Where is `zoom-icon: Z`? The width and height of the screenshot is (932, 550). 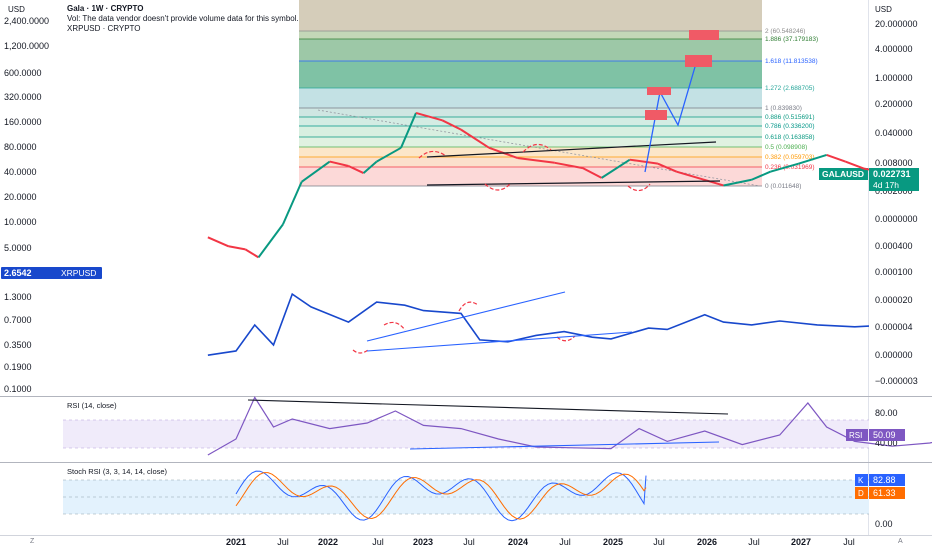
zoom-icon: Z is located at coordinates (32, 541).